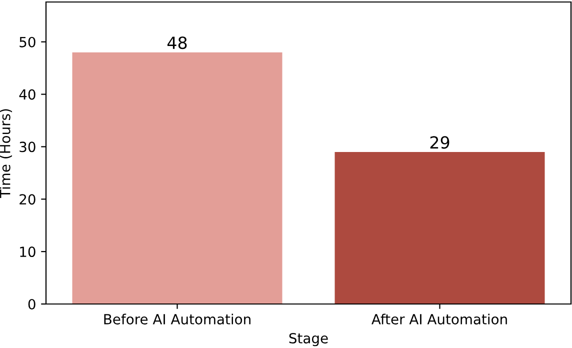  What do you see at coordinates (28, 199) in the screenshot?
I see `y-tick-label: 20` at bounding box center [28, 199].